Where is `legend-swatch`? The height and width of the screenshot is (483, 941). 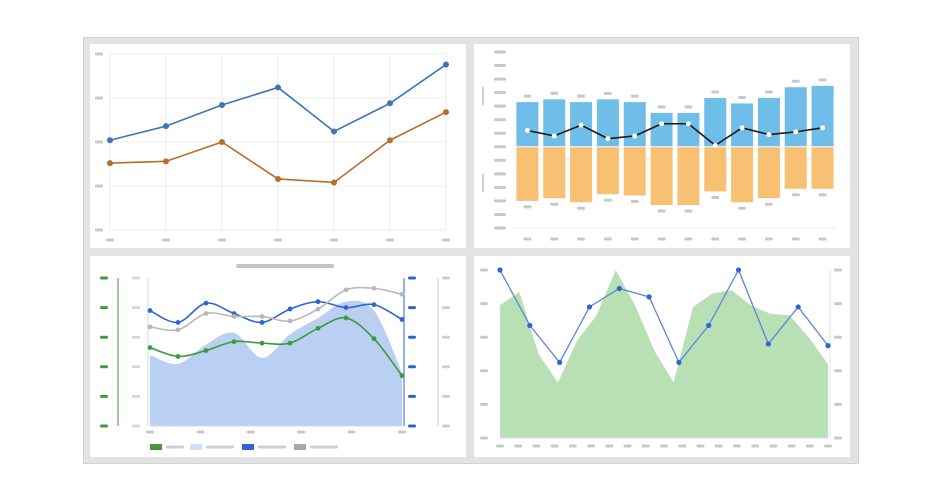 legend-swatch is located at coordinates (196, 447).